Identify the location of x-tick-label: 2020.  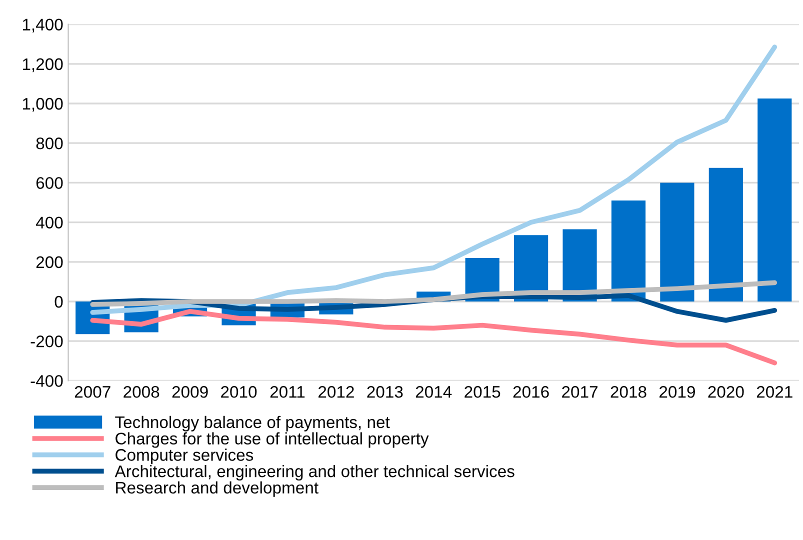
(726, 392).